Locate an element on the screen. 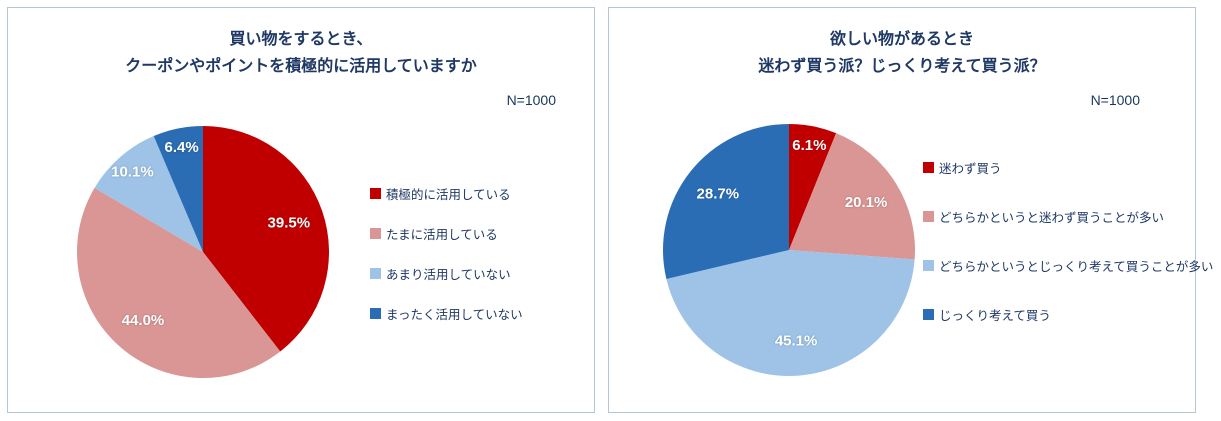 Image resolution: width=1221 pixels, height=421 pixels. chart-title-line1: 欲しい物があるとき is located at coordinates (901, 39).